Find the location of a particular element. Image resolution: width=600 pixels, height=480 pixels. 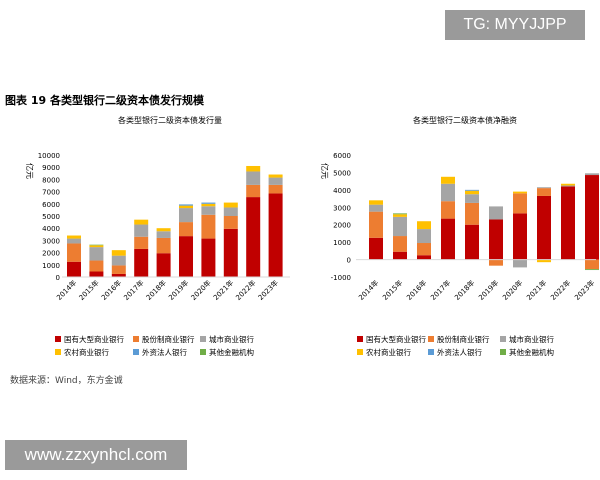

legend-item: 其他金融机构 is located at coordinates (227, 352).